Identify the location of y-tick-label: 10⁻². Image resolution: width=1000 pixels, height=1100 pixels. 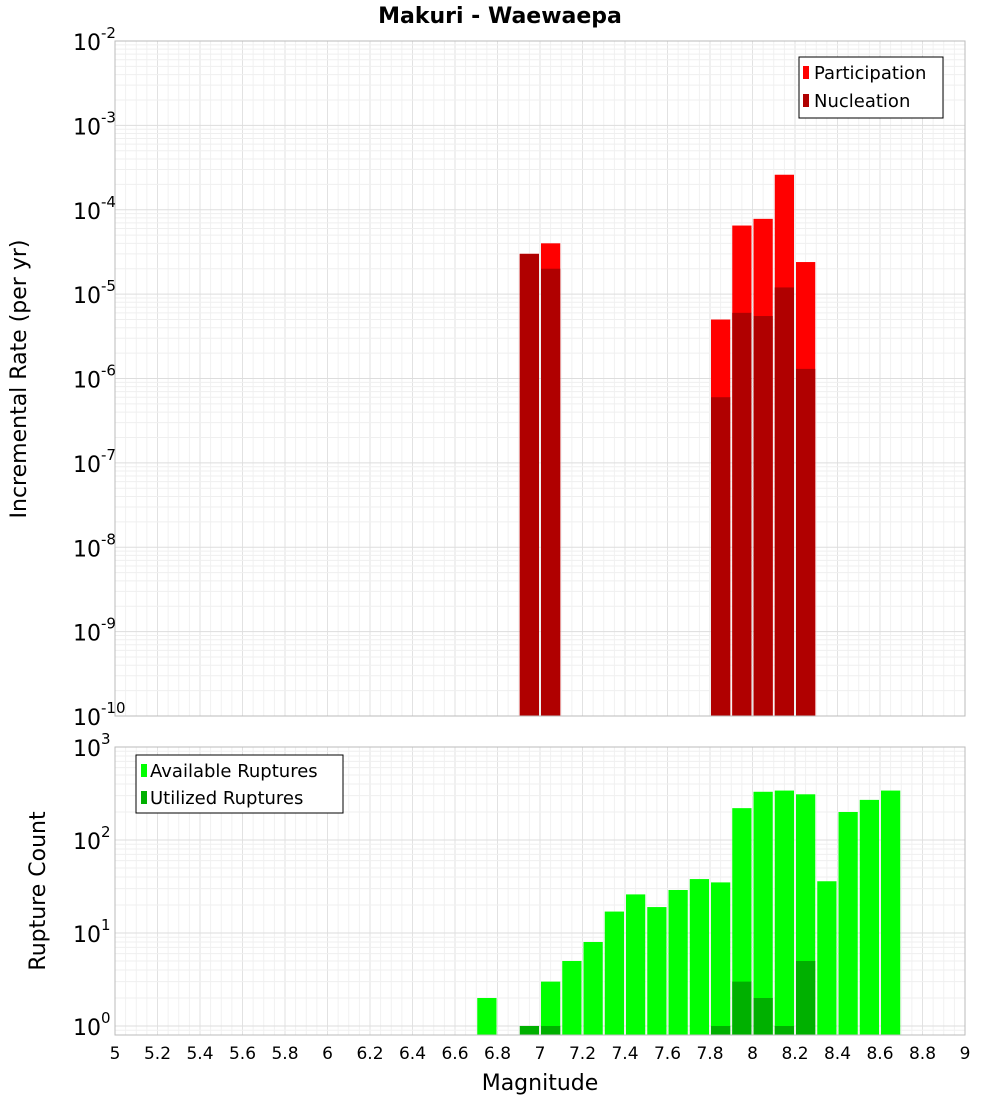
(94, 40).